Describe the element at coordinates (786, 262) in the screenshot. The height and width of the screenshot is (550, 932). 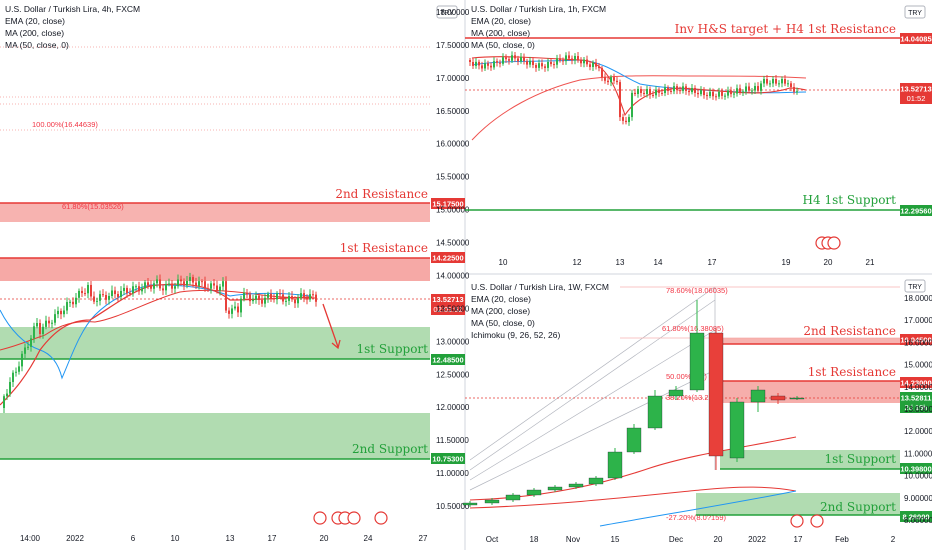
I see `x-tick-label: 19` at that location.